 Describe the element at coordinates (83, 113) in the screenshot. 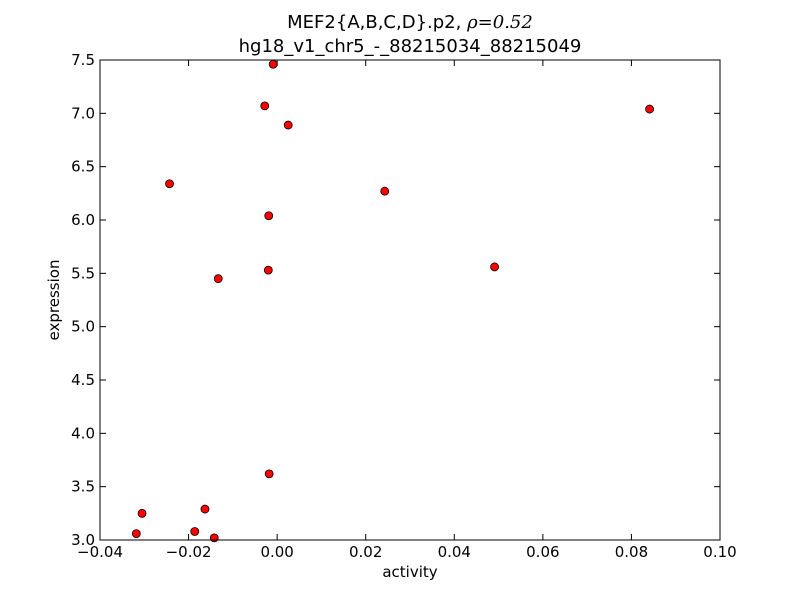

I see `y-tick-label: 7.0` at that location.